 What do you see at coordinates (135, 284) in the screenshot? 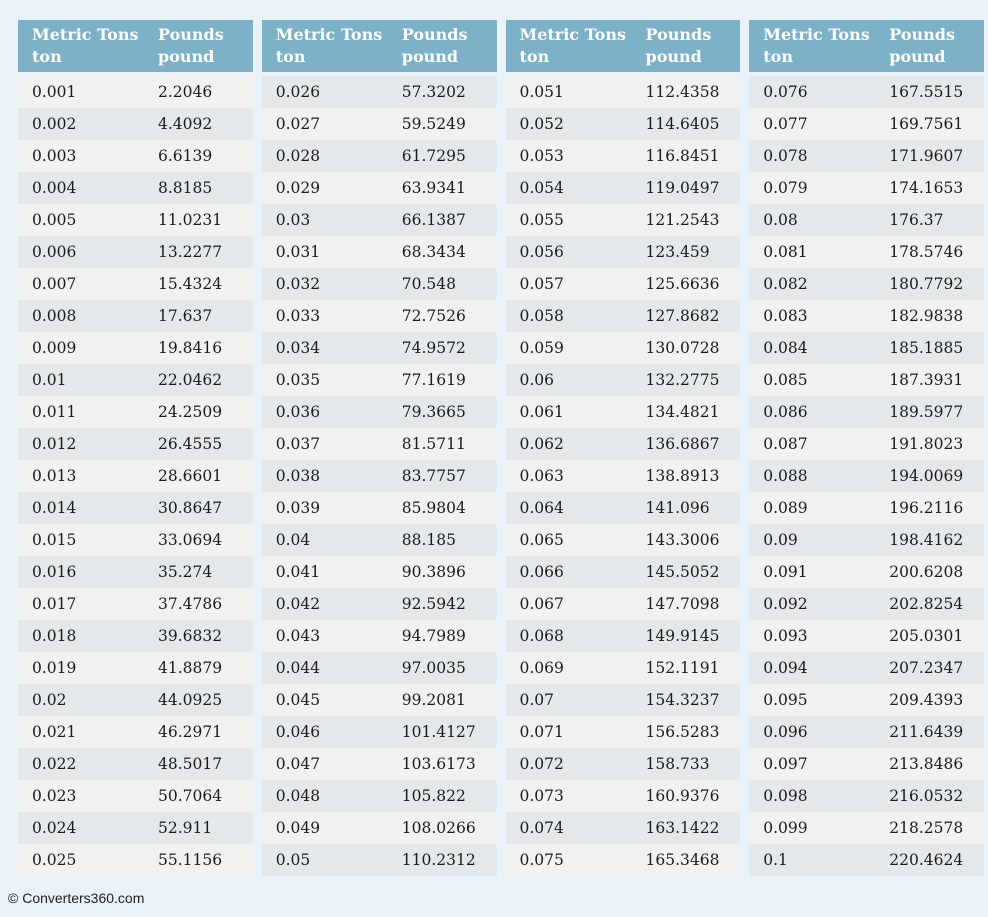
I see `table-row: 0.007 15.4324` at bounding box center [135, 284].